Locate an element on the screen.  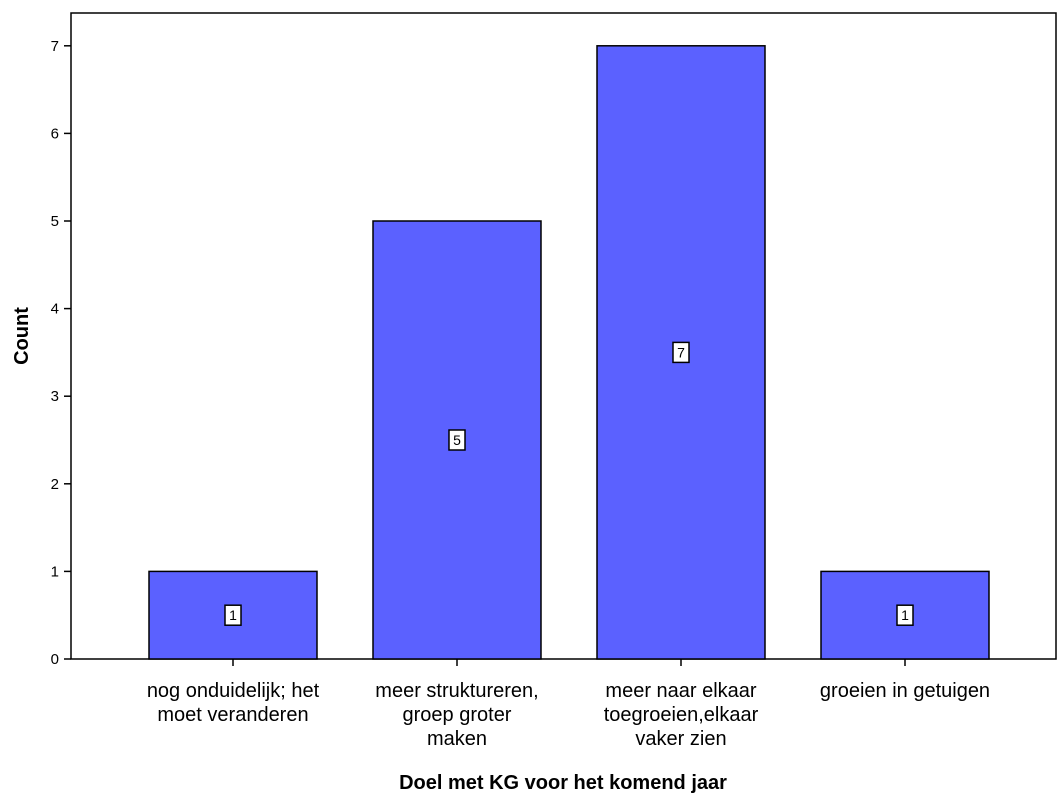
x-axis-title: Doel met KG voor het komend jaar is located at coordinates (563, 783).